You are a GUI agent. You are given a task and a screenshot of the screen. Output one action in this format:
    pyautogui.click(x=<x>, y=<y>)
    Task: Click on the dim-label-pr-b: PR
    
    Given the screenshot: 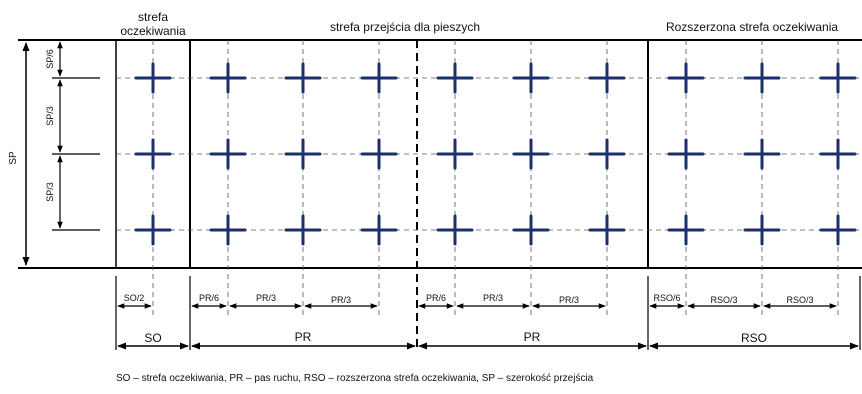 What is the action you would take?
    pyautogui.click(x=532, y=337)
    